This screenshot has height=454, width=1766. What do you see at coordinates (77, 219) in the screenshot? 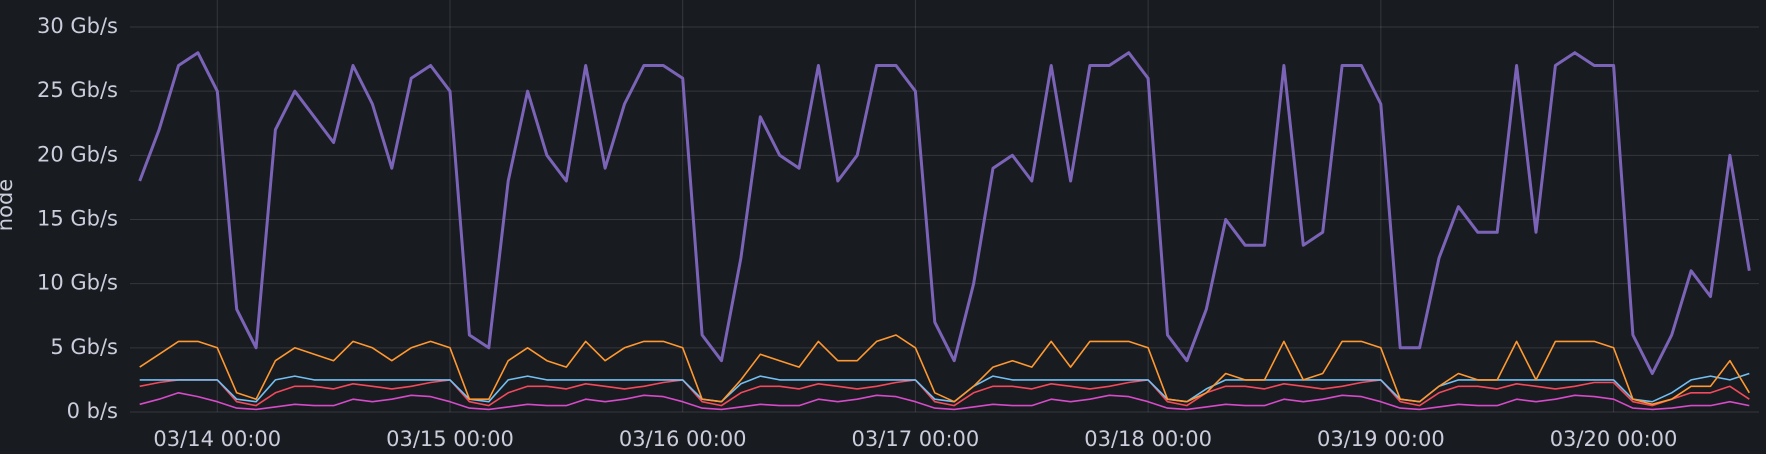
I see `y-tick-label: 15 Gb/s` at bounding box center [77, 219].